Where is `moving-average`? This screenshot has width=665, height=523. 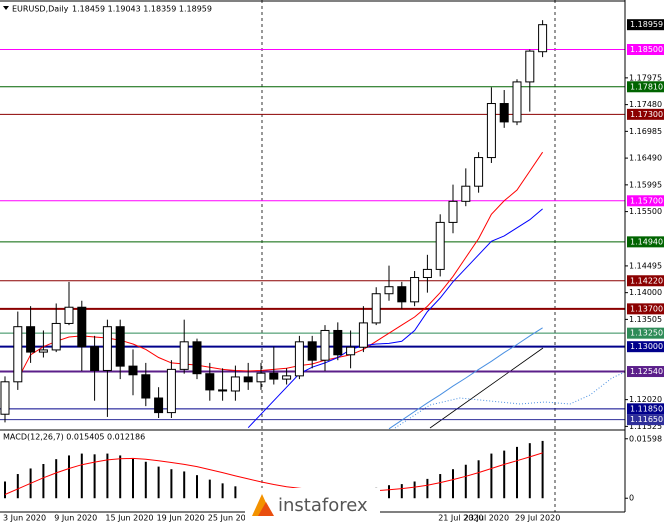 moving-average is located at coordinates (465, 378).